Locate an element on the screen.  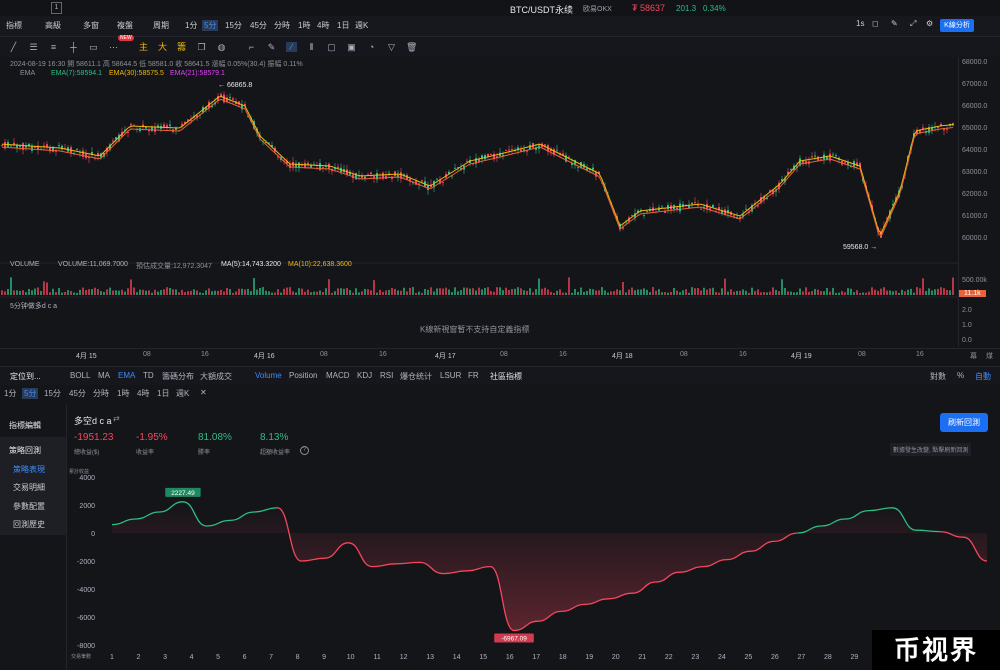
community-indicators: 社區指標 is located at coordinates (506, 376).